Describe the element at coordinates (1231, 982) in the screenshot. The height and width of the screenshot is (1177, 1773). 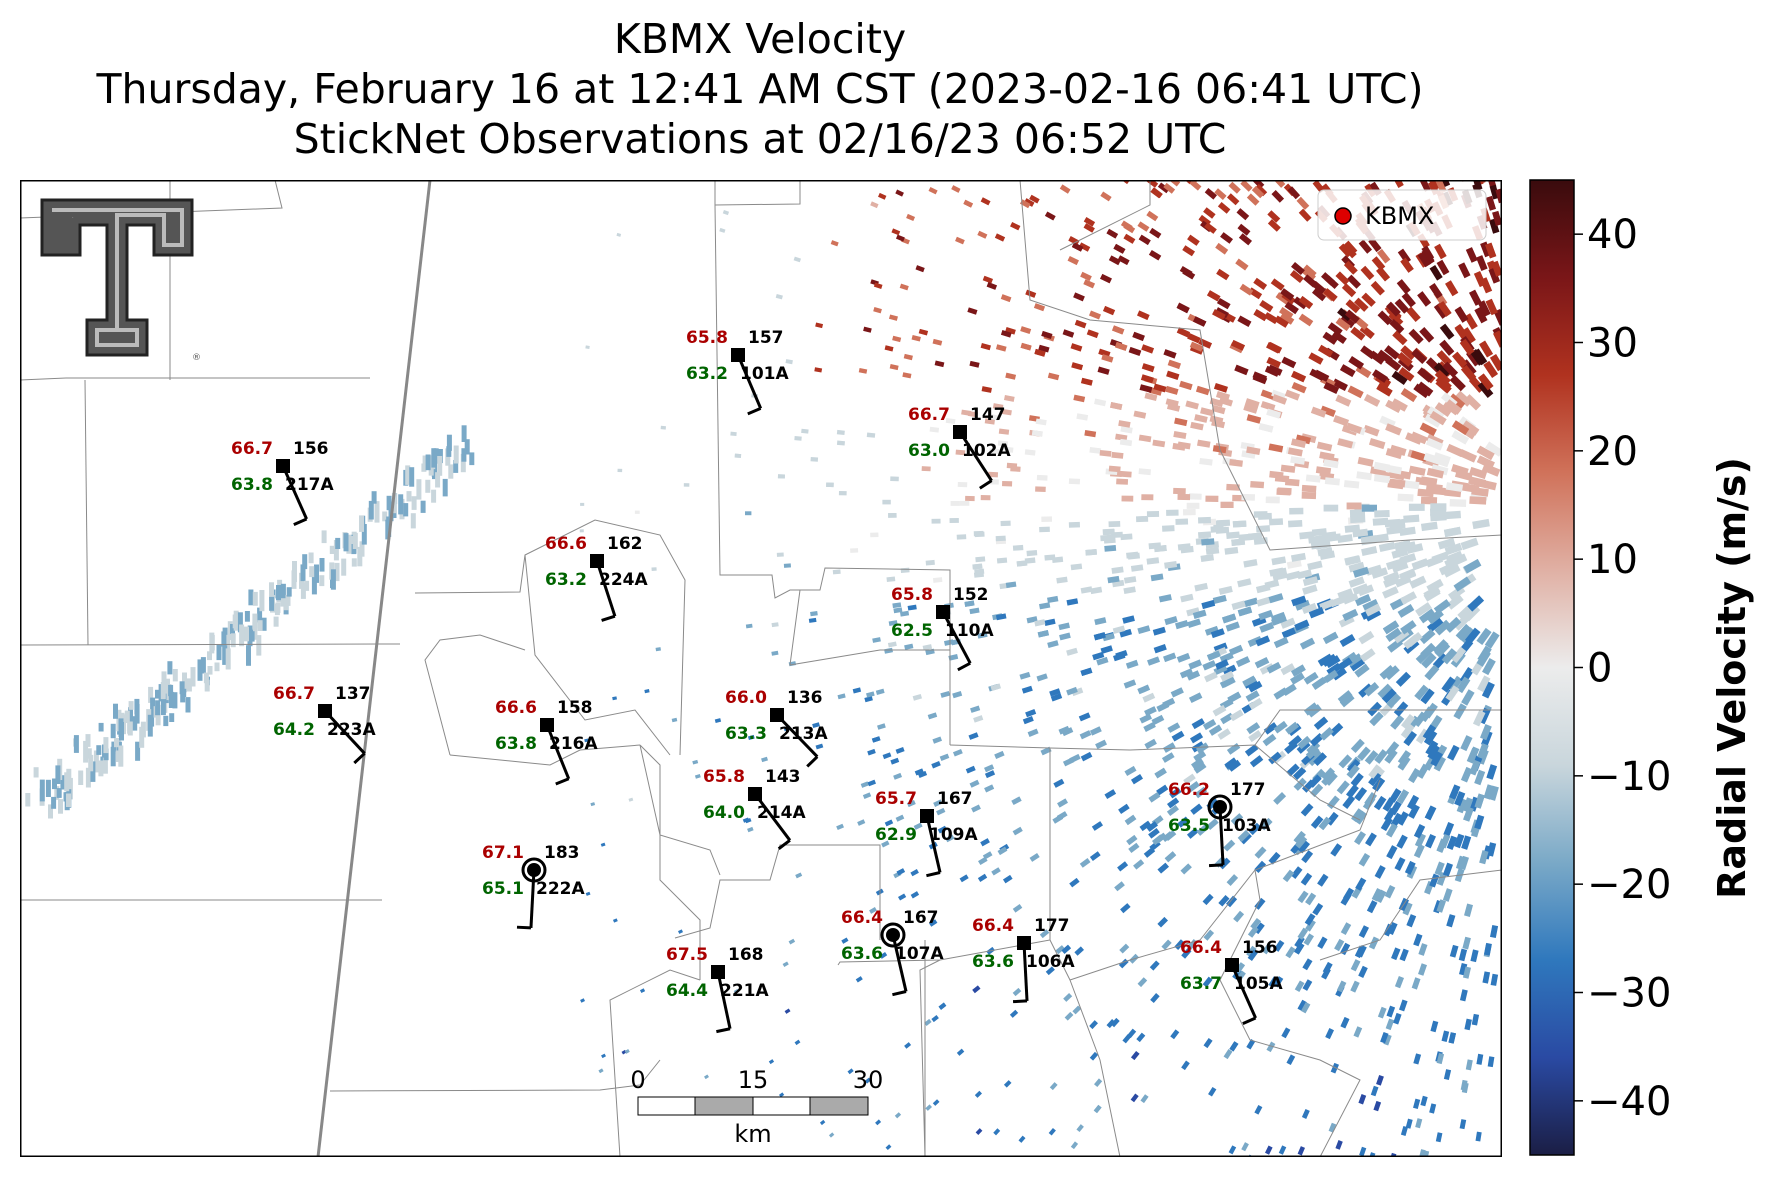
I see `station-105A: 66.4 156 63.7 105A` at that location.